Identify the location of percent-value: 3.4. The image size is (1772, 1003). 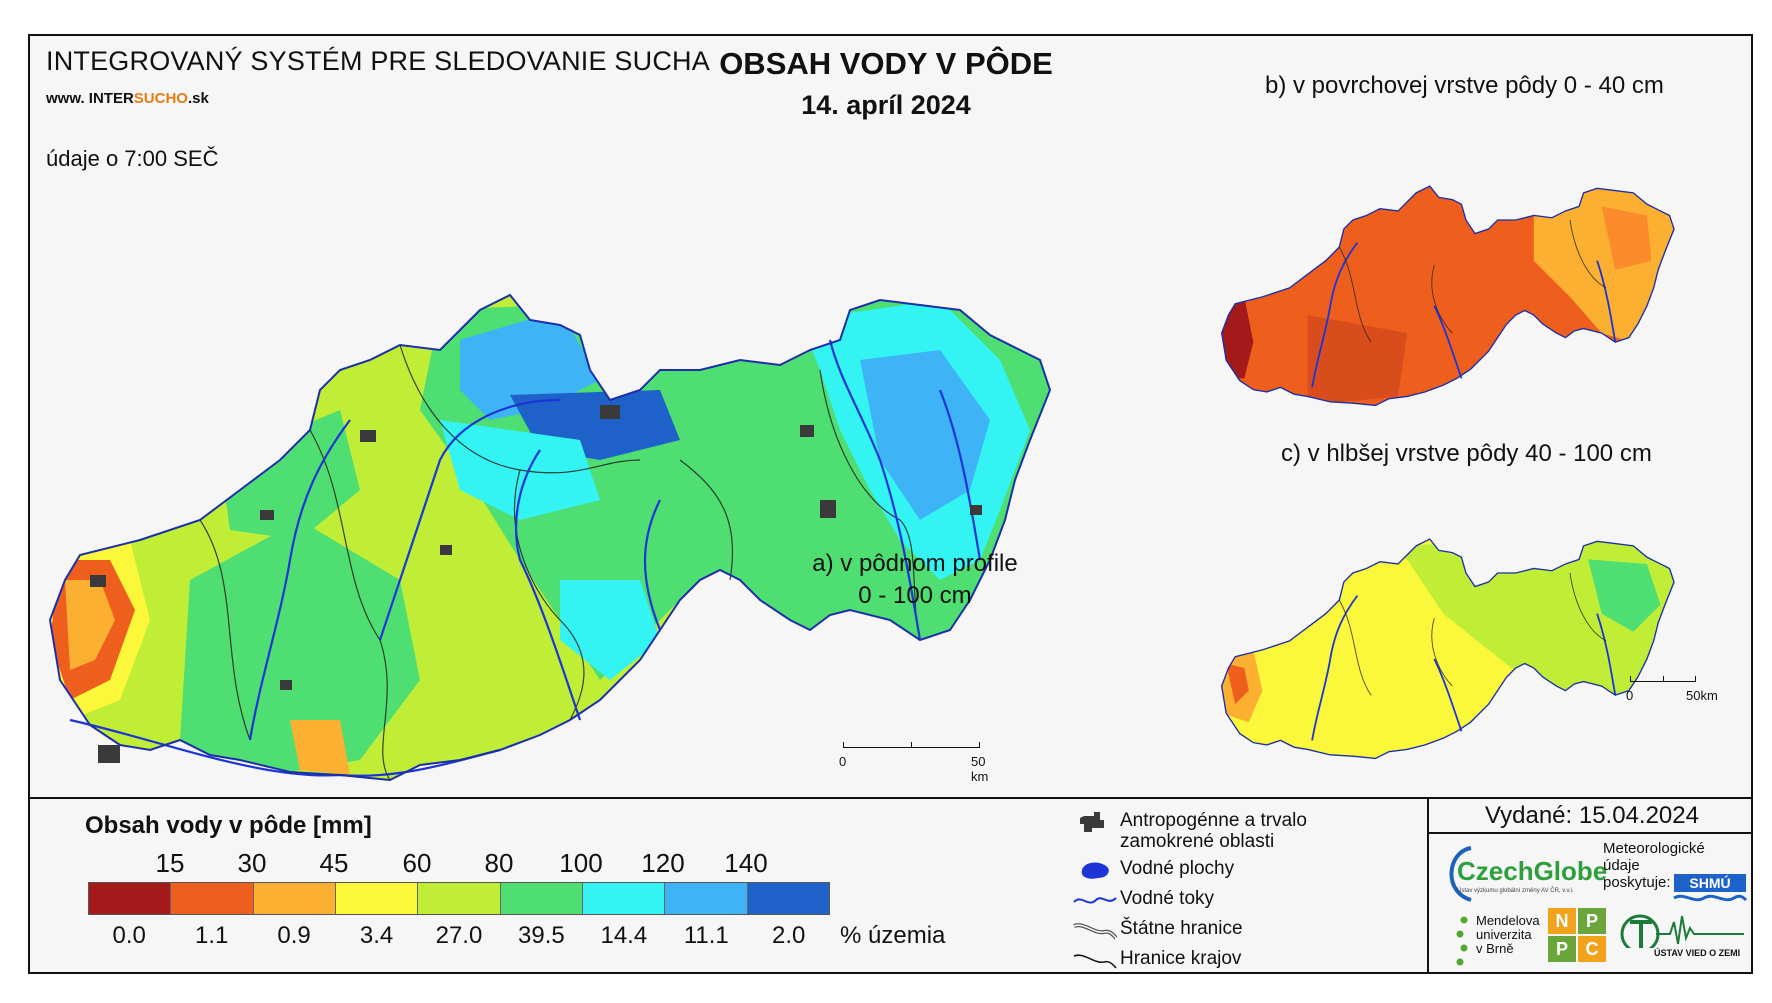
(376, 935).